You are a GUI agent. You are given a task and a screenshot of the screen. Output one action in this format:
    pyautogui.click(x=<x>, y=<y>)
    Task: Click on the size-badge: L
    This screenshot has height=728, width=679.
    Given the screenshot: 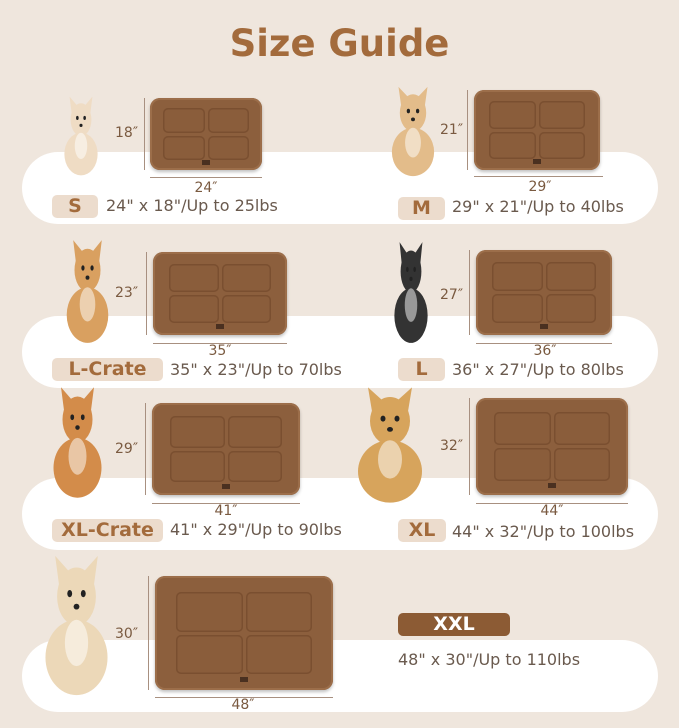 What is the action you would take?
    pyautogui.click(x=421, y=369)
    